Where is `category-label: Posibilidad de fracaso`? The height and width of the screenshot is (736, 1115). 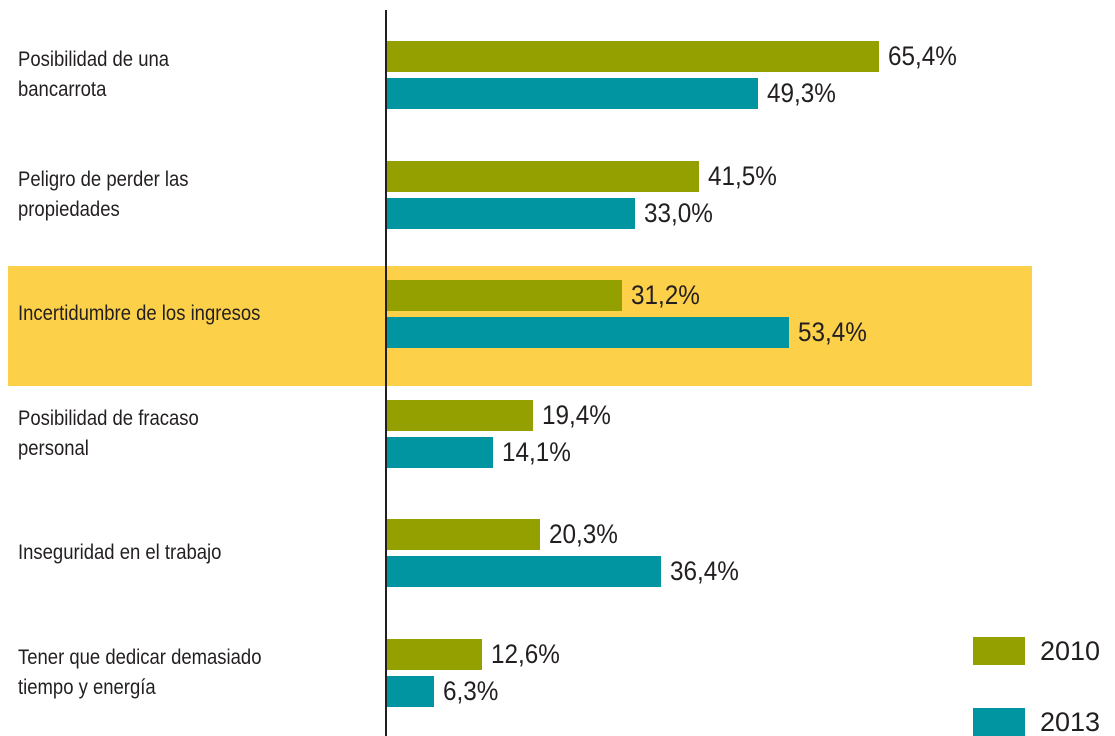 category-label: Posibilidad de fracaso is located at coordinates (108, 418).